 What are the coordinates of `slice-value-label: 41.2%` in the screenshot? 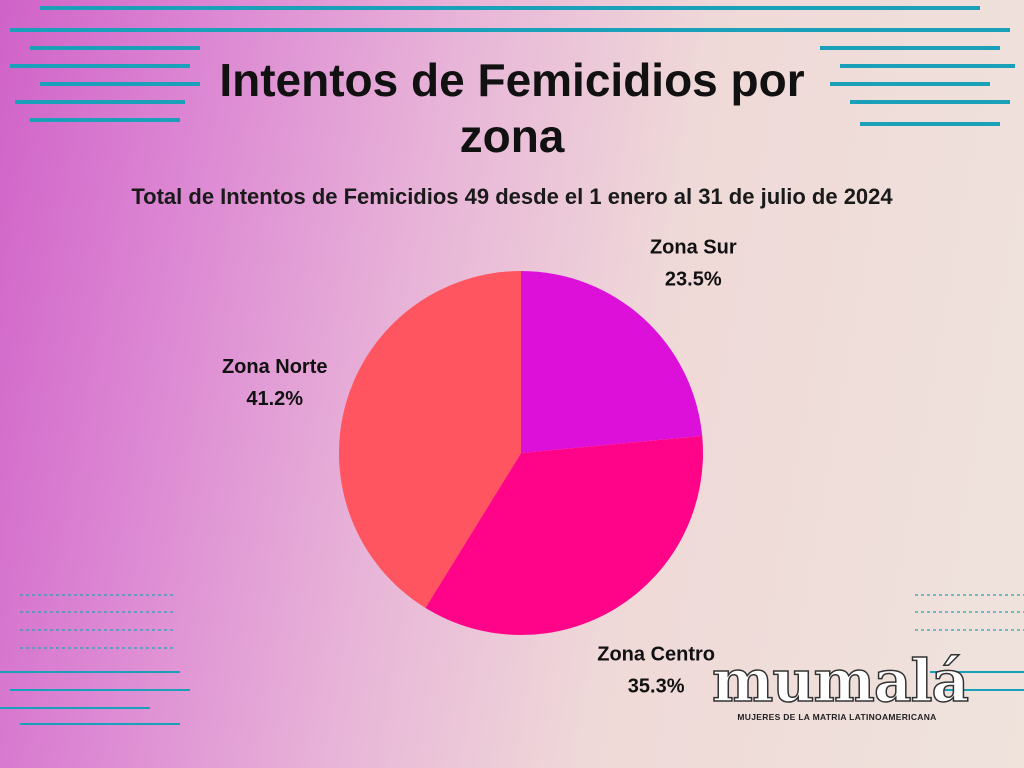 It's located at (274, 399).